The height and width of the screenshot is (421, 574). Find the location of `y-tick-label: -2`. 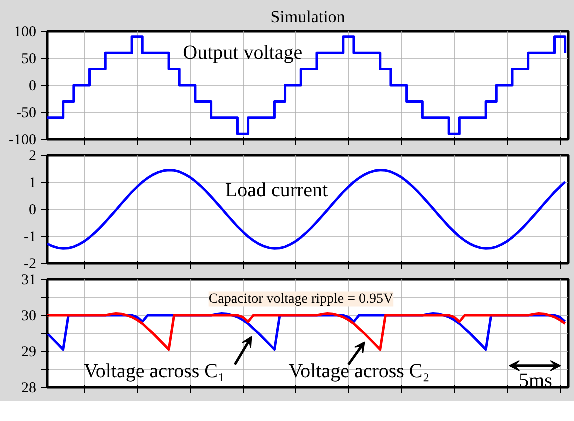

y-tick-label: -2 is located at coordinates (30, 264).